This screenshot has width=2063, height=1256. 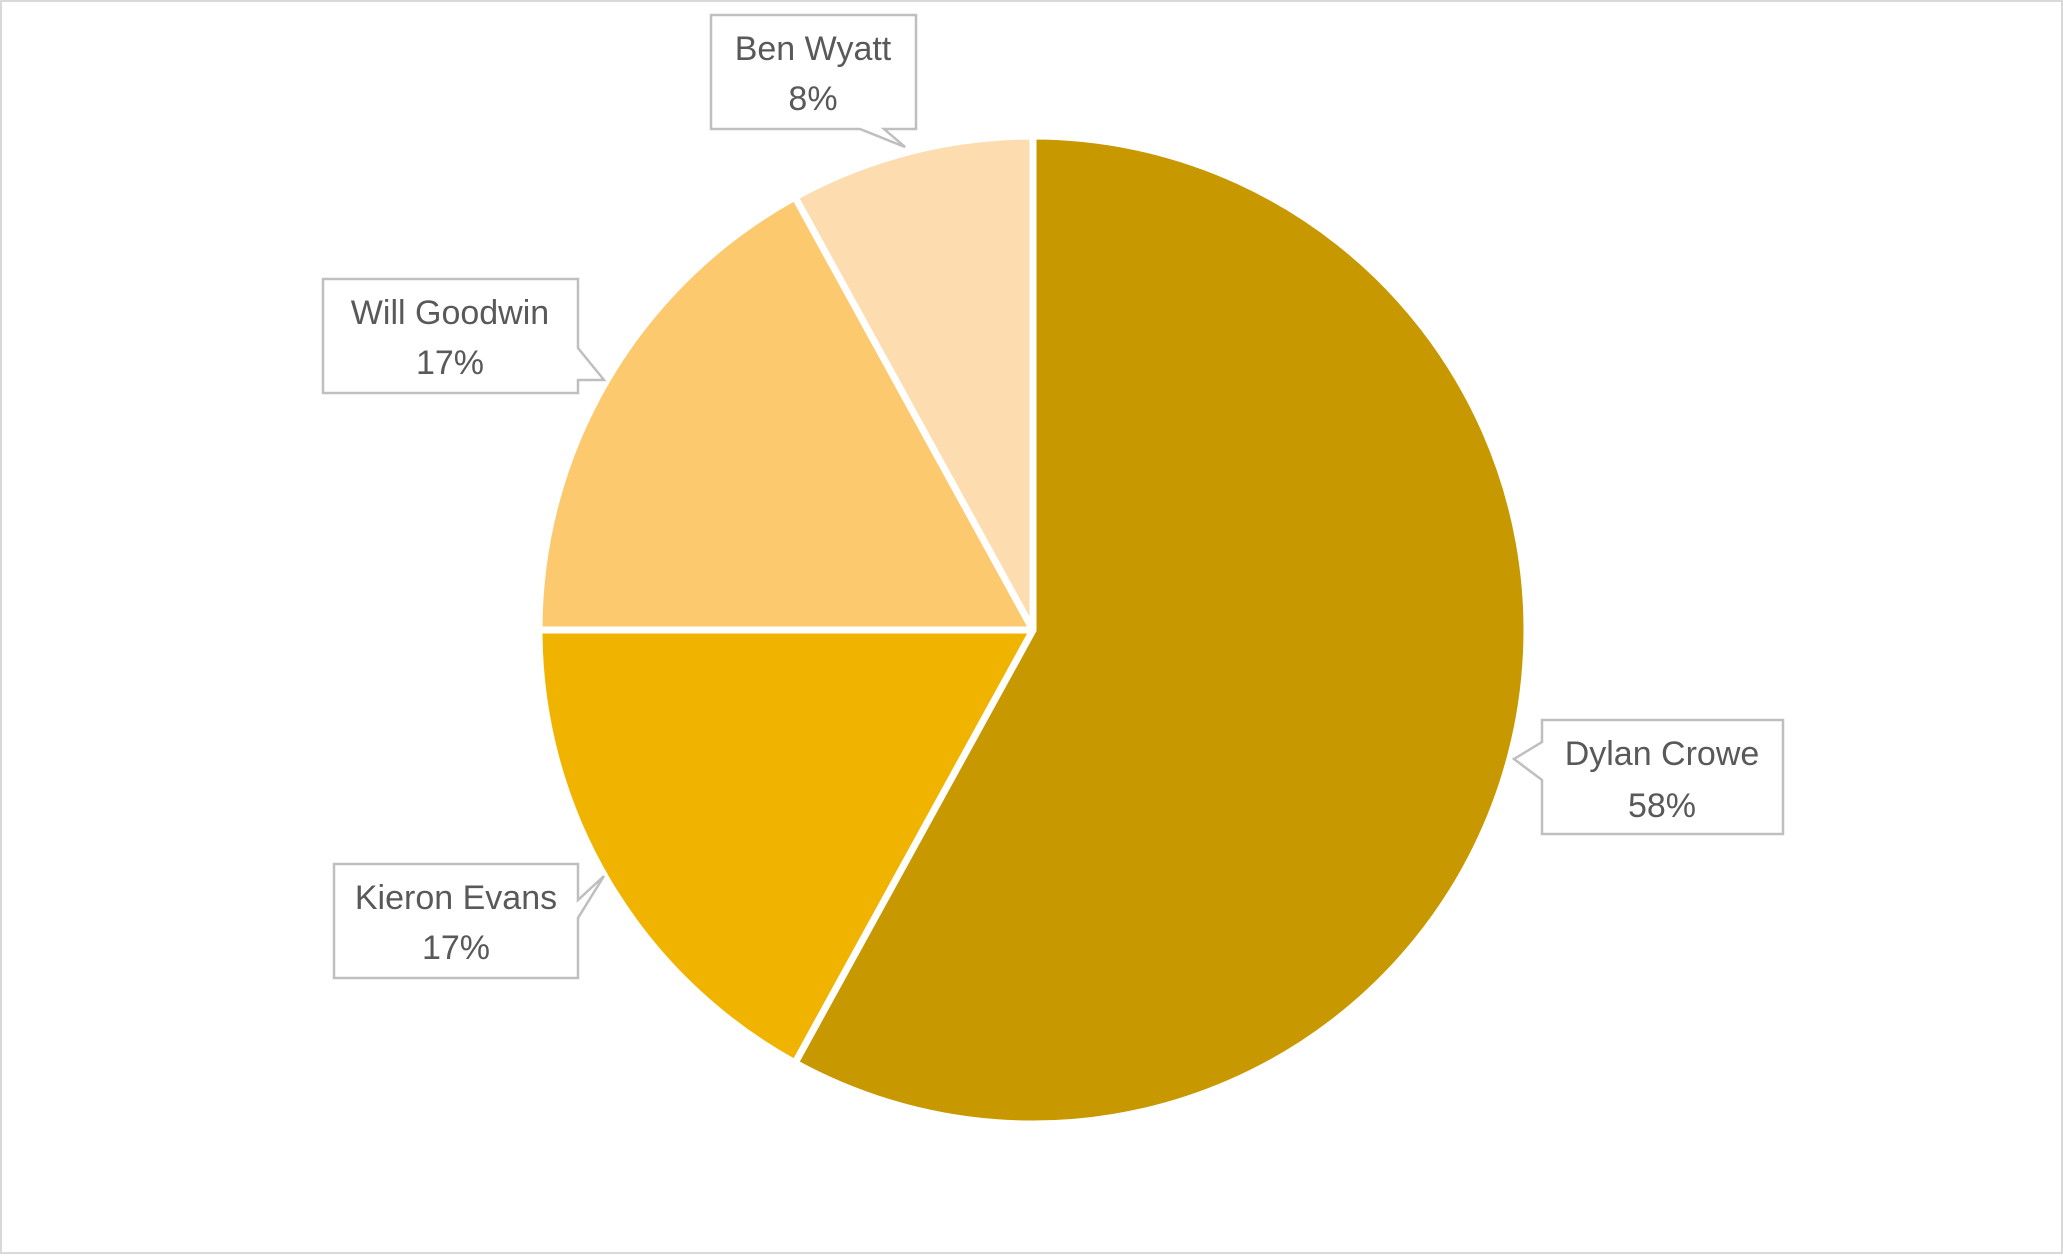 I want to click on pie-slice-will-goodwin, so click(x=786, y=413).